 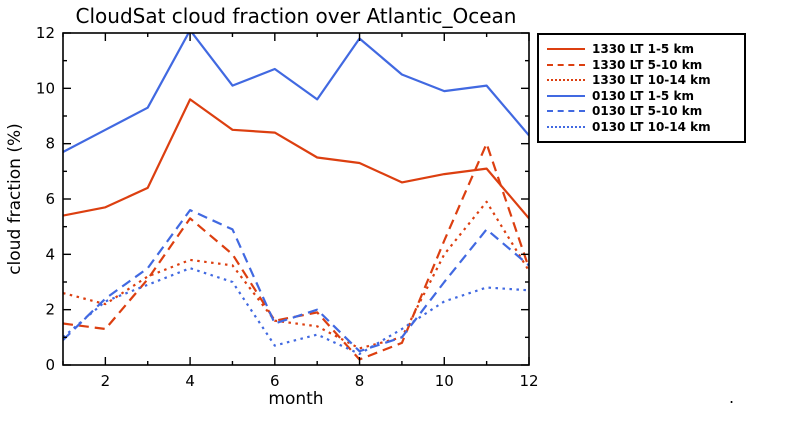 What do you see at coordinates (444, 381) in the screenshot?
I see `x-tick-label: 10` at bounding box center [444, 381].